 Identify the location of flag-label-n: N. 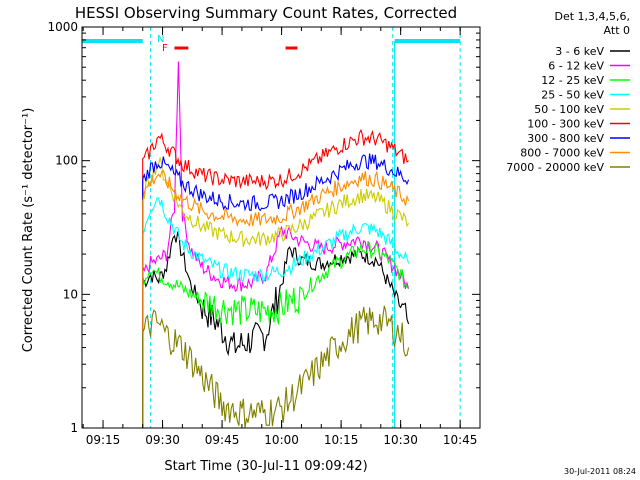
(160, 39).